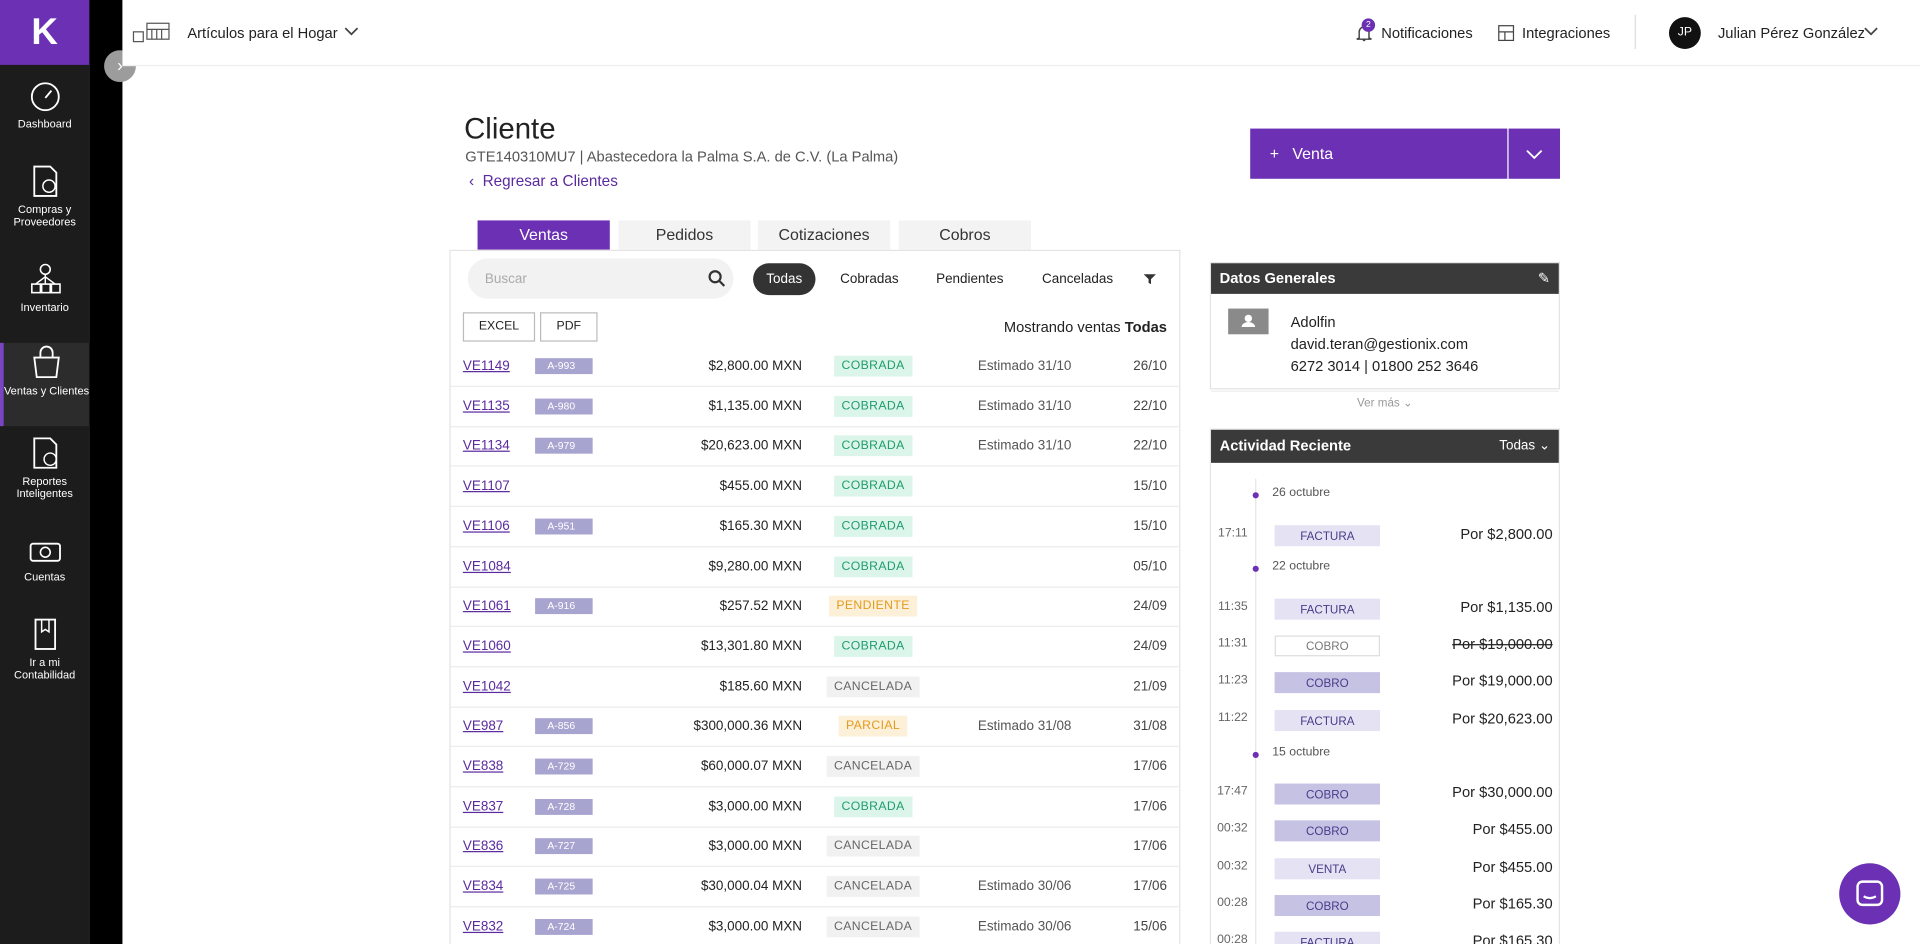  I want to click on sale-row: VE1084 $9,280.00 MXN COBRADA 05/10, so click(815, 567).